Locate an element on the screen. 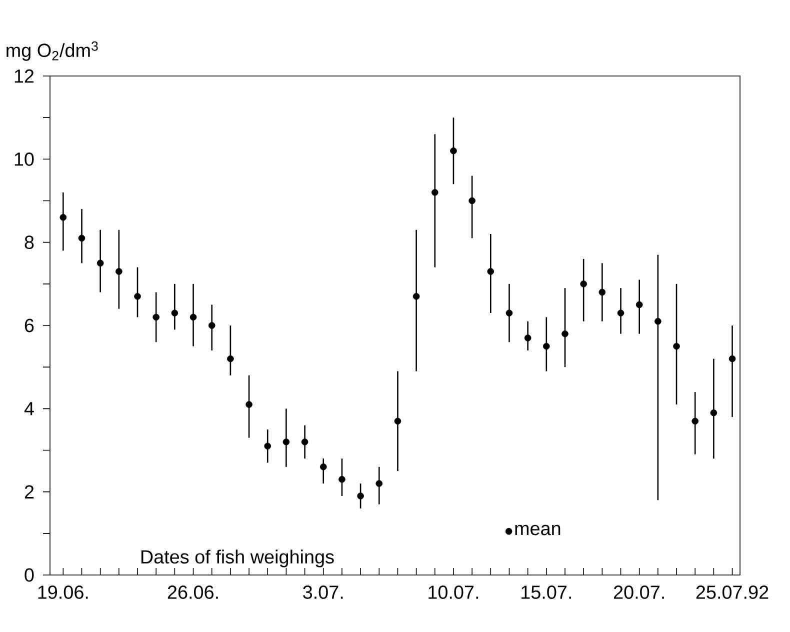 The image size is (790, 632). y-tick-label: 4 is located at coordinates (29, 409).